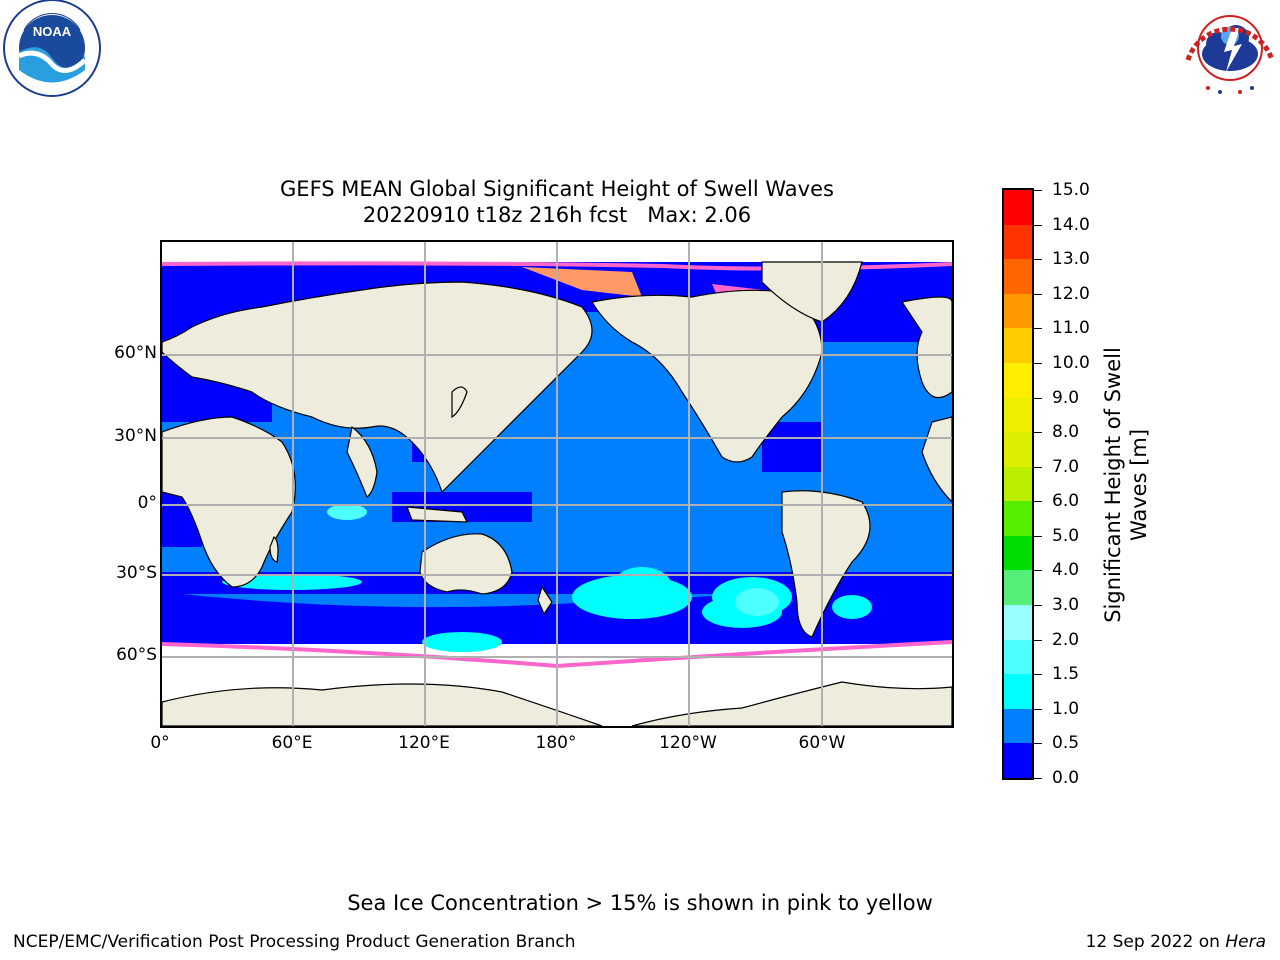  I want to click on land-new-zealand, so click(545, 600).